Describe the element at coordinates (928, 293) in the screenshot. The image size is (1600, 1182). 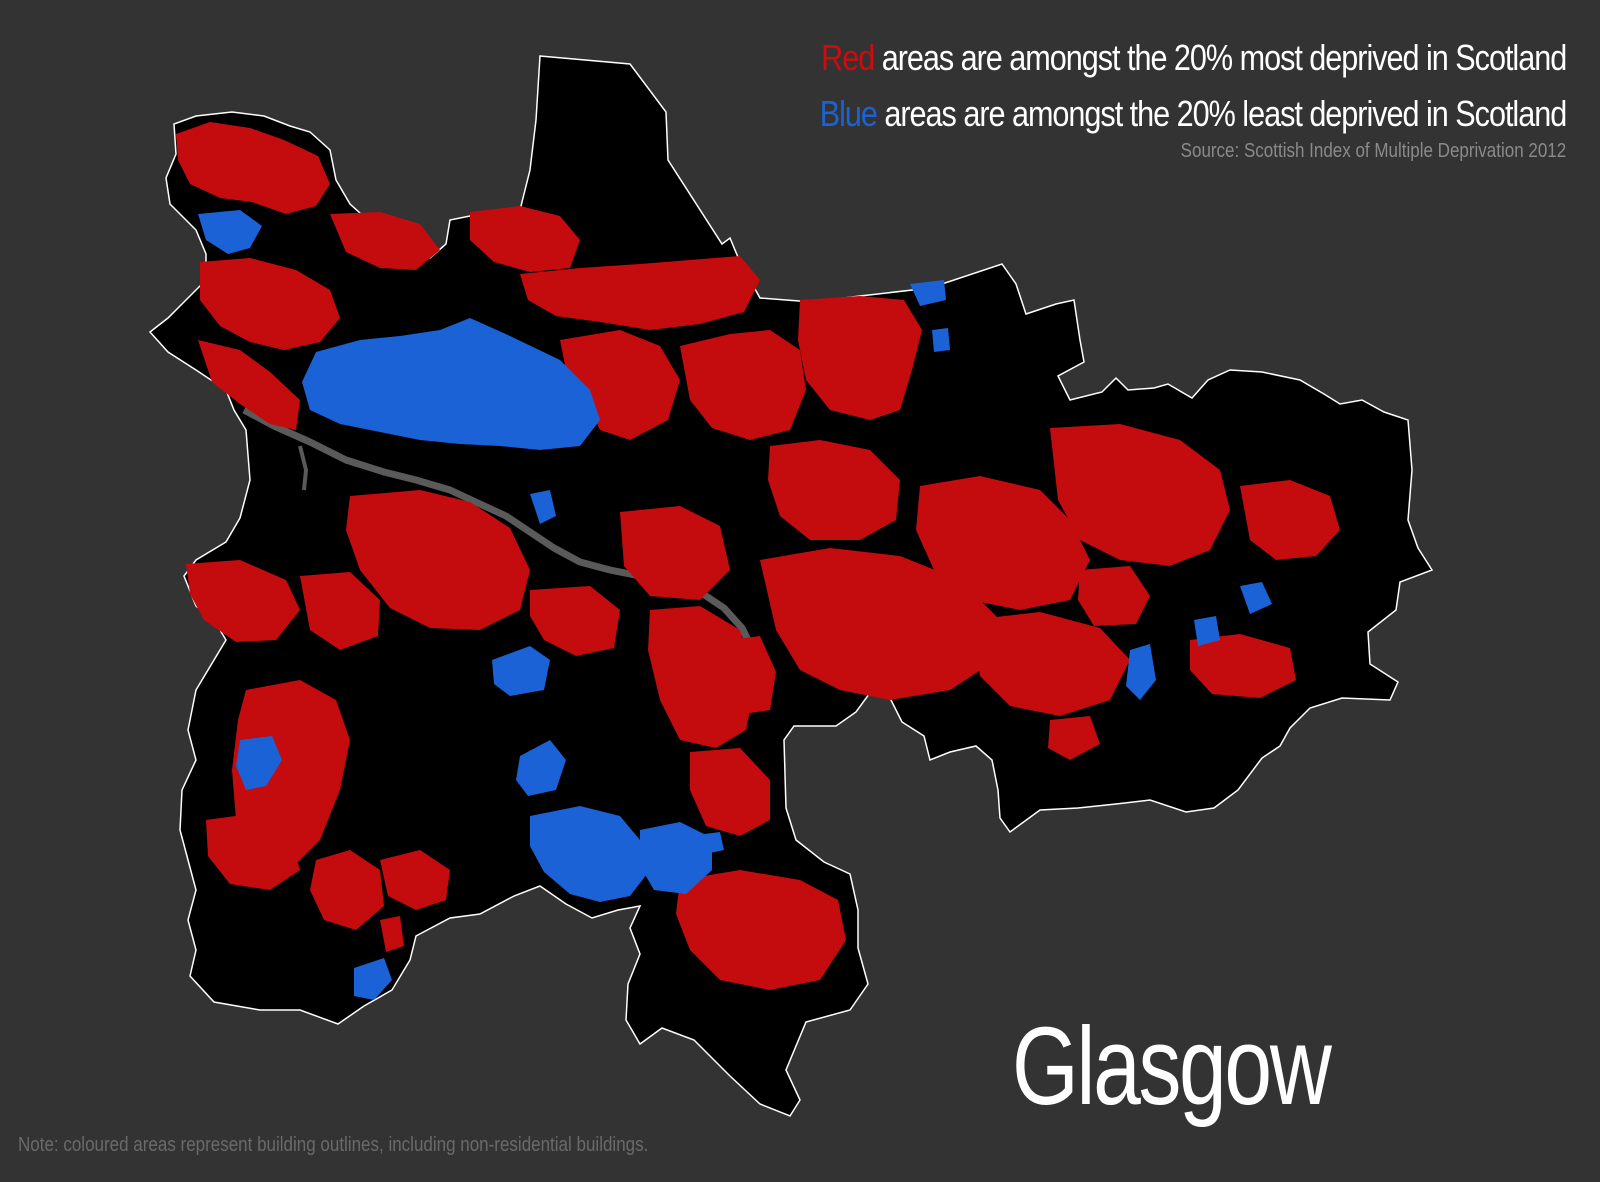
I see `blue-area-stepps` at that location.